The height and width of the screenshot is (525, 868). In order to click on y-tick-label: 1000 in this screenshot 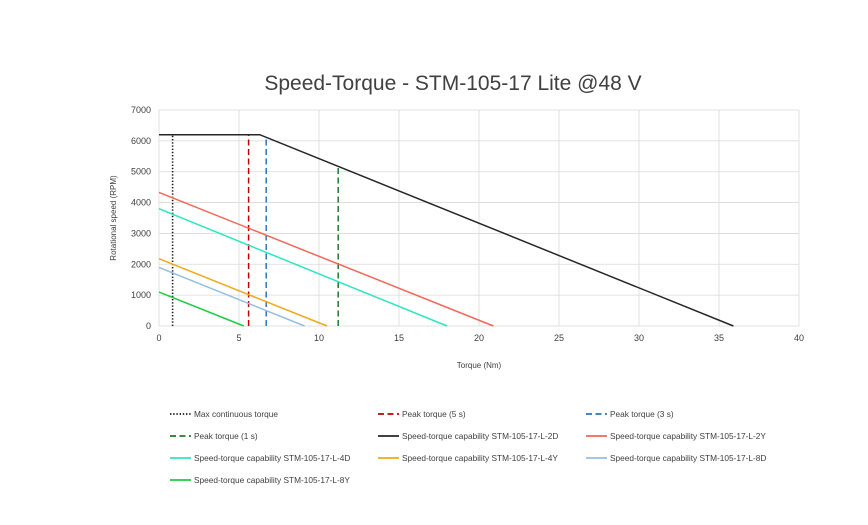, I will do `click(141, 295)`.